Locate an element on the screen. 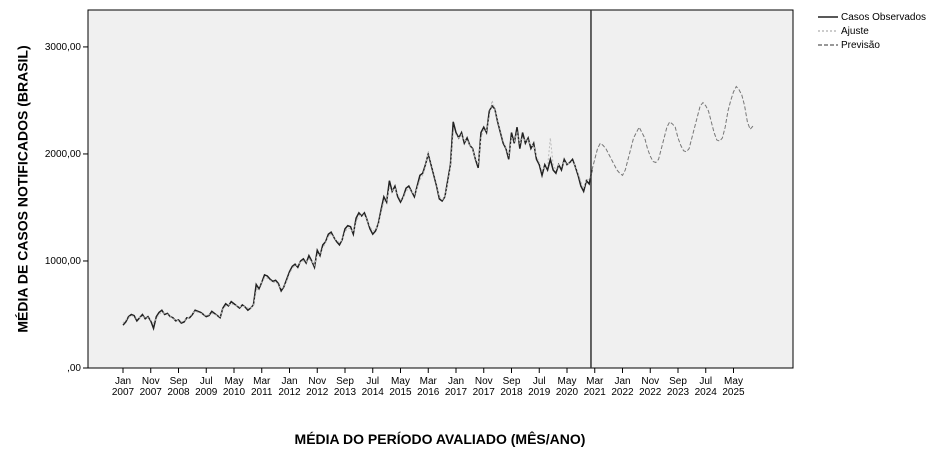 This screenshot has width=944, height=452. x-tick-label: Jul 2024 is located at coordinates (706, 387).